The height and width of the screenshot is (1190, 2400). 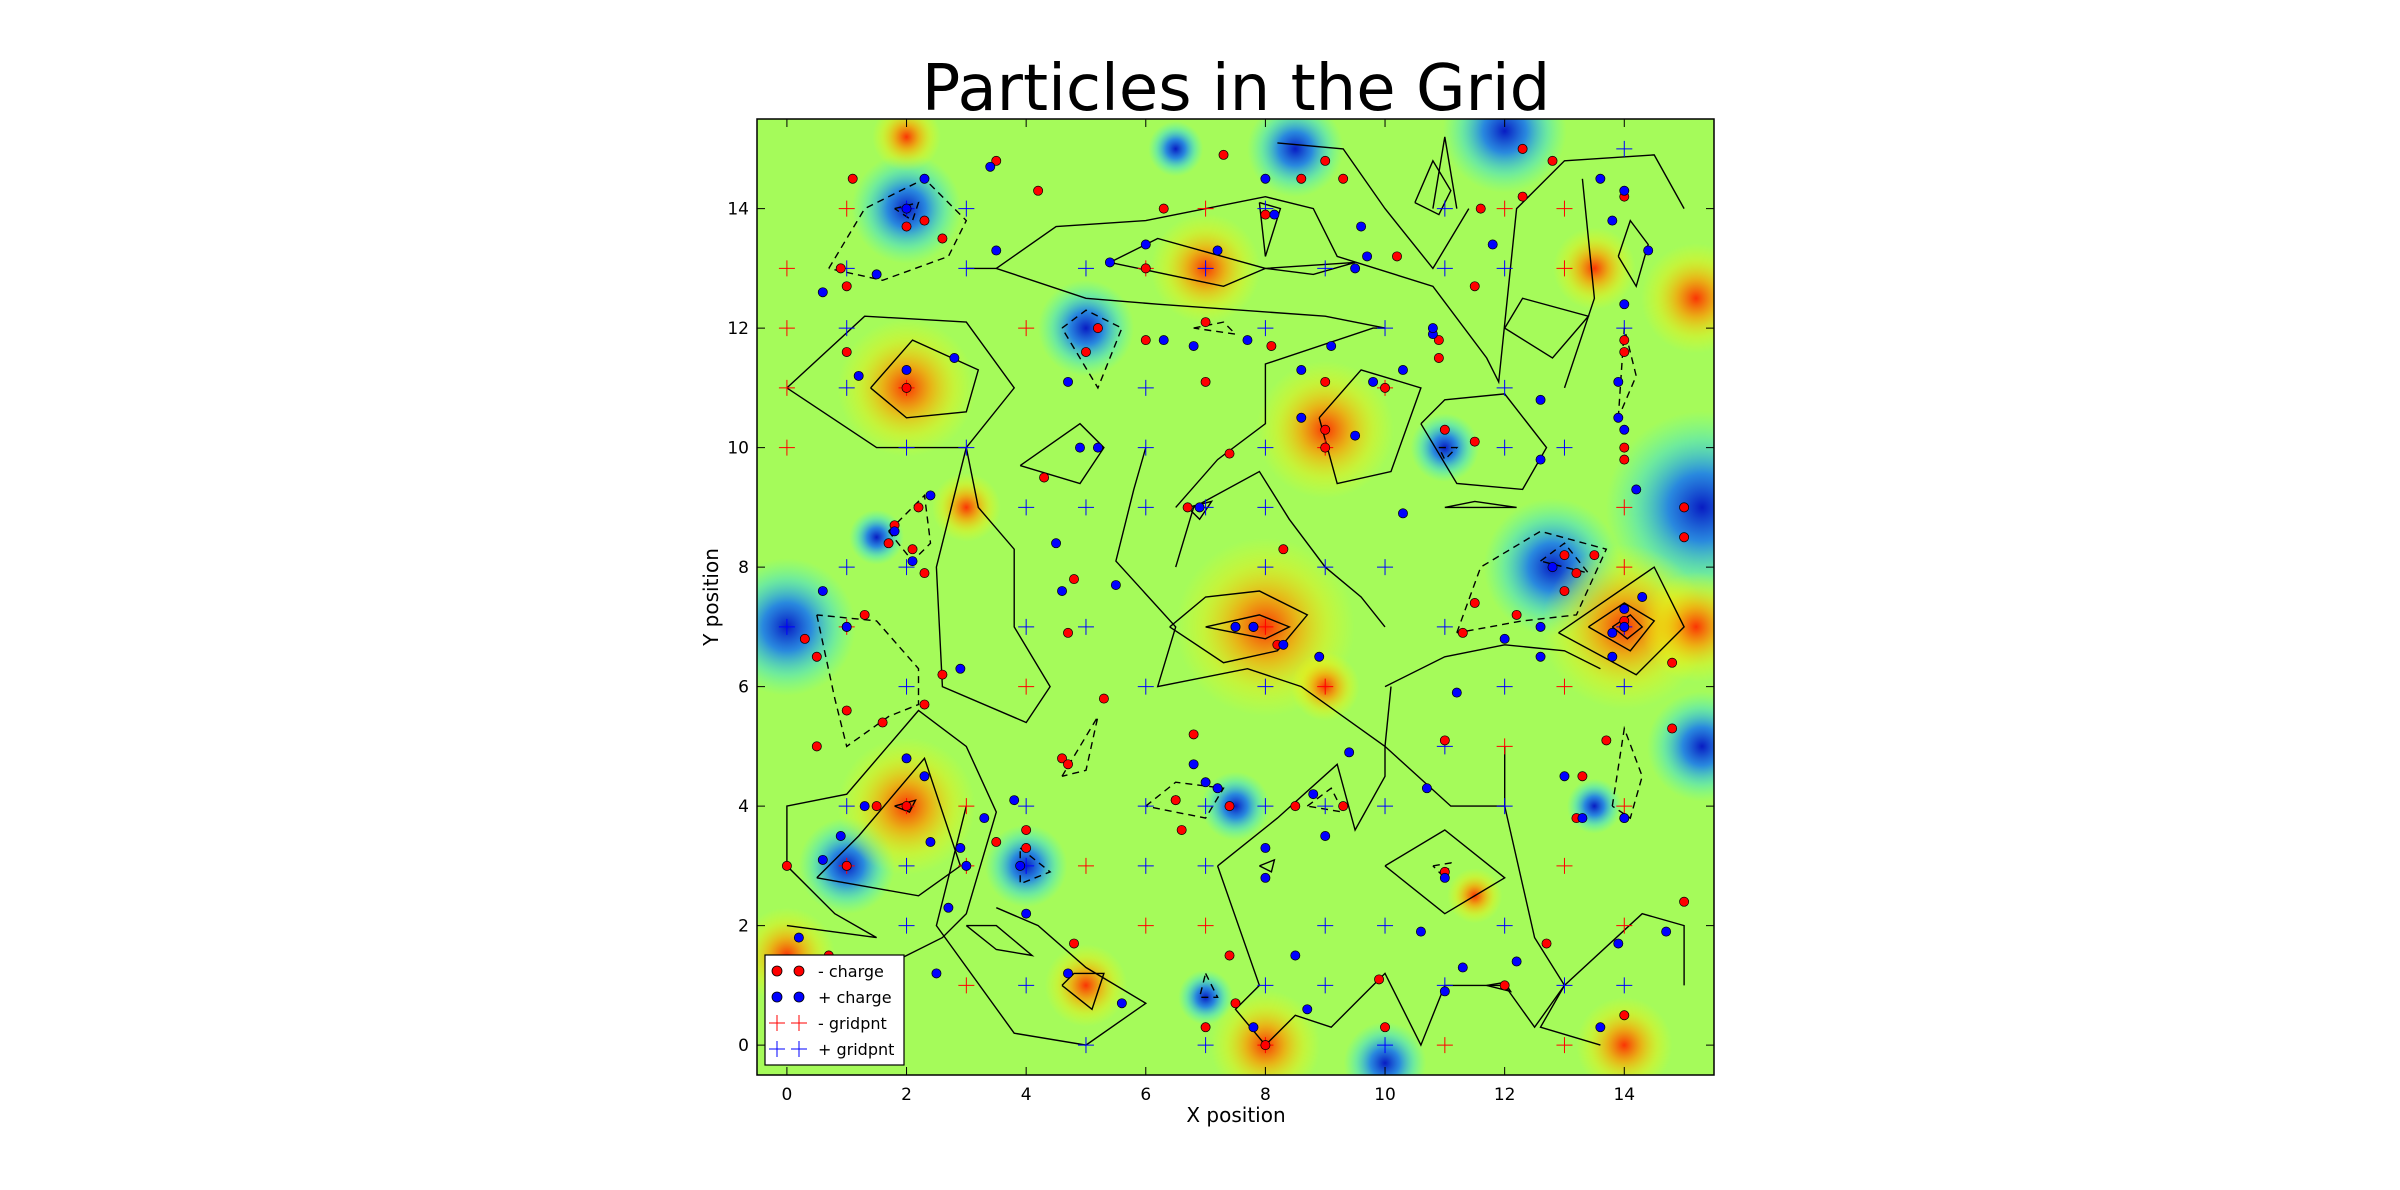 I want to click on y-tick-label: 6, so click(x=743, y=688).